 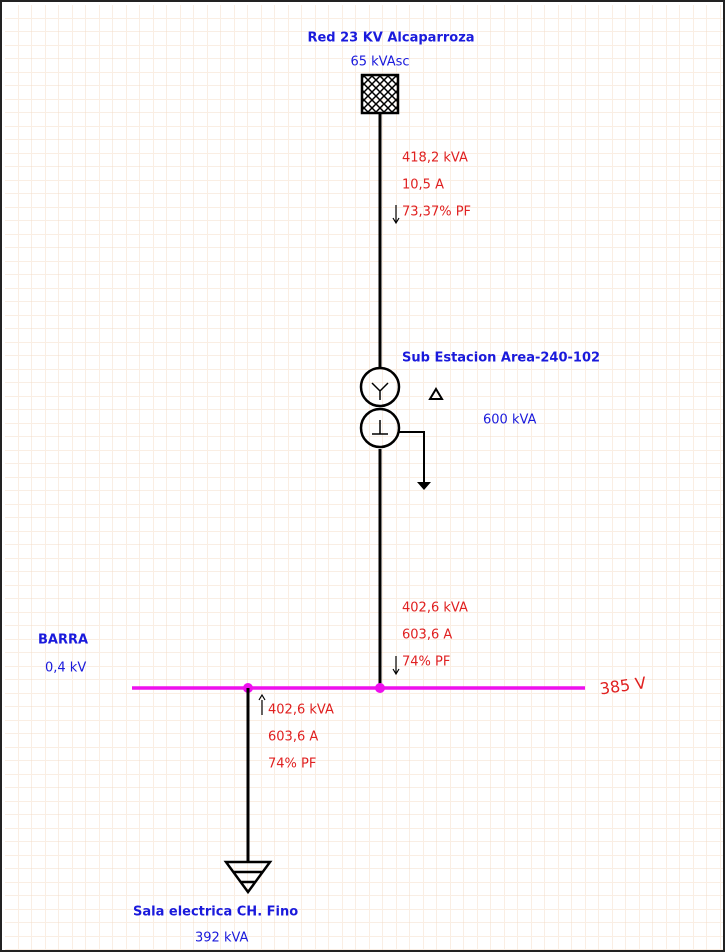 What do you see at coordinates (222, 938) in the screenshot?
I see `load-rating: 392 kVA` at bounding box center [222, 938].